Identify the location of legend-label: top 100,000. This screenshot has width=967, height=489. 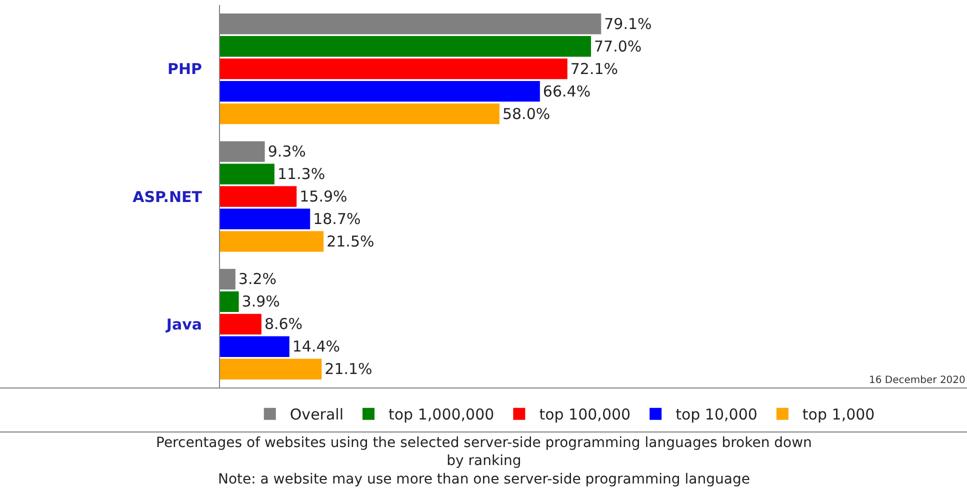
(585, 415).